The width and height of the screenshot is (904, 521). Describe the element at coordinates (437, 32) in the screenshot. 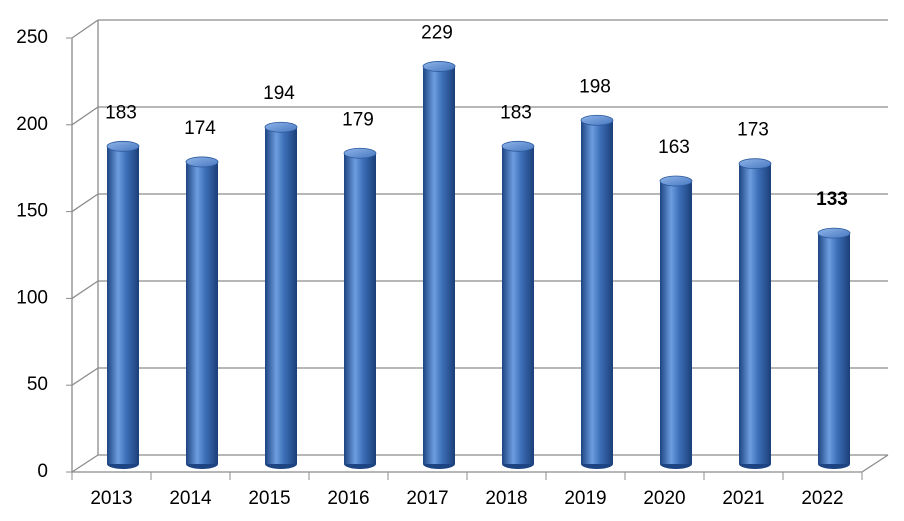

I see `value-label: 229` at that location.